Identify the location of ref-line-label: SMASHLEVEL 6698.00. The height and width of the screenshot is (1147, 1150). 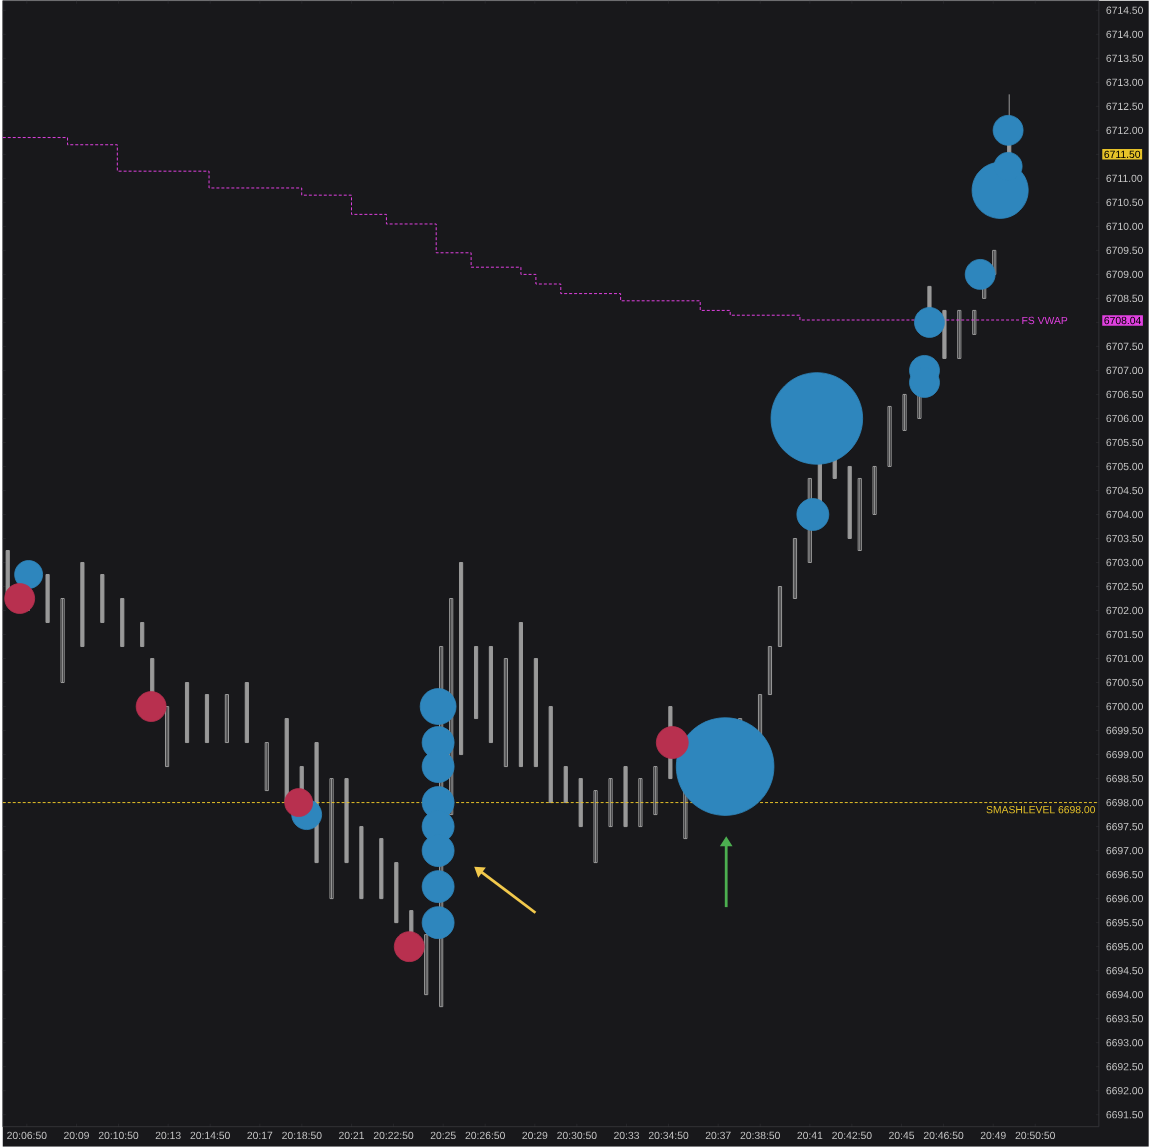
(1041, 810).